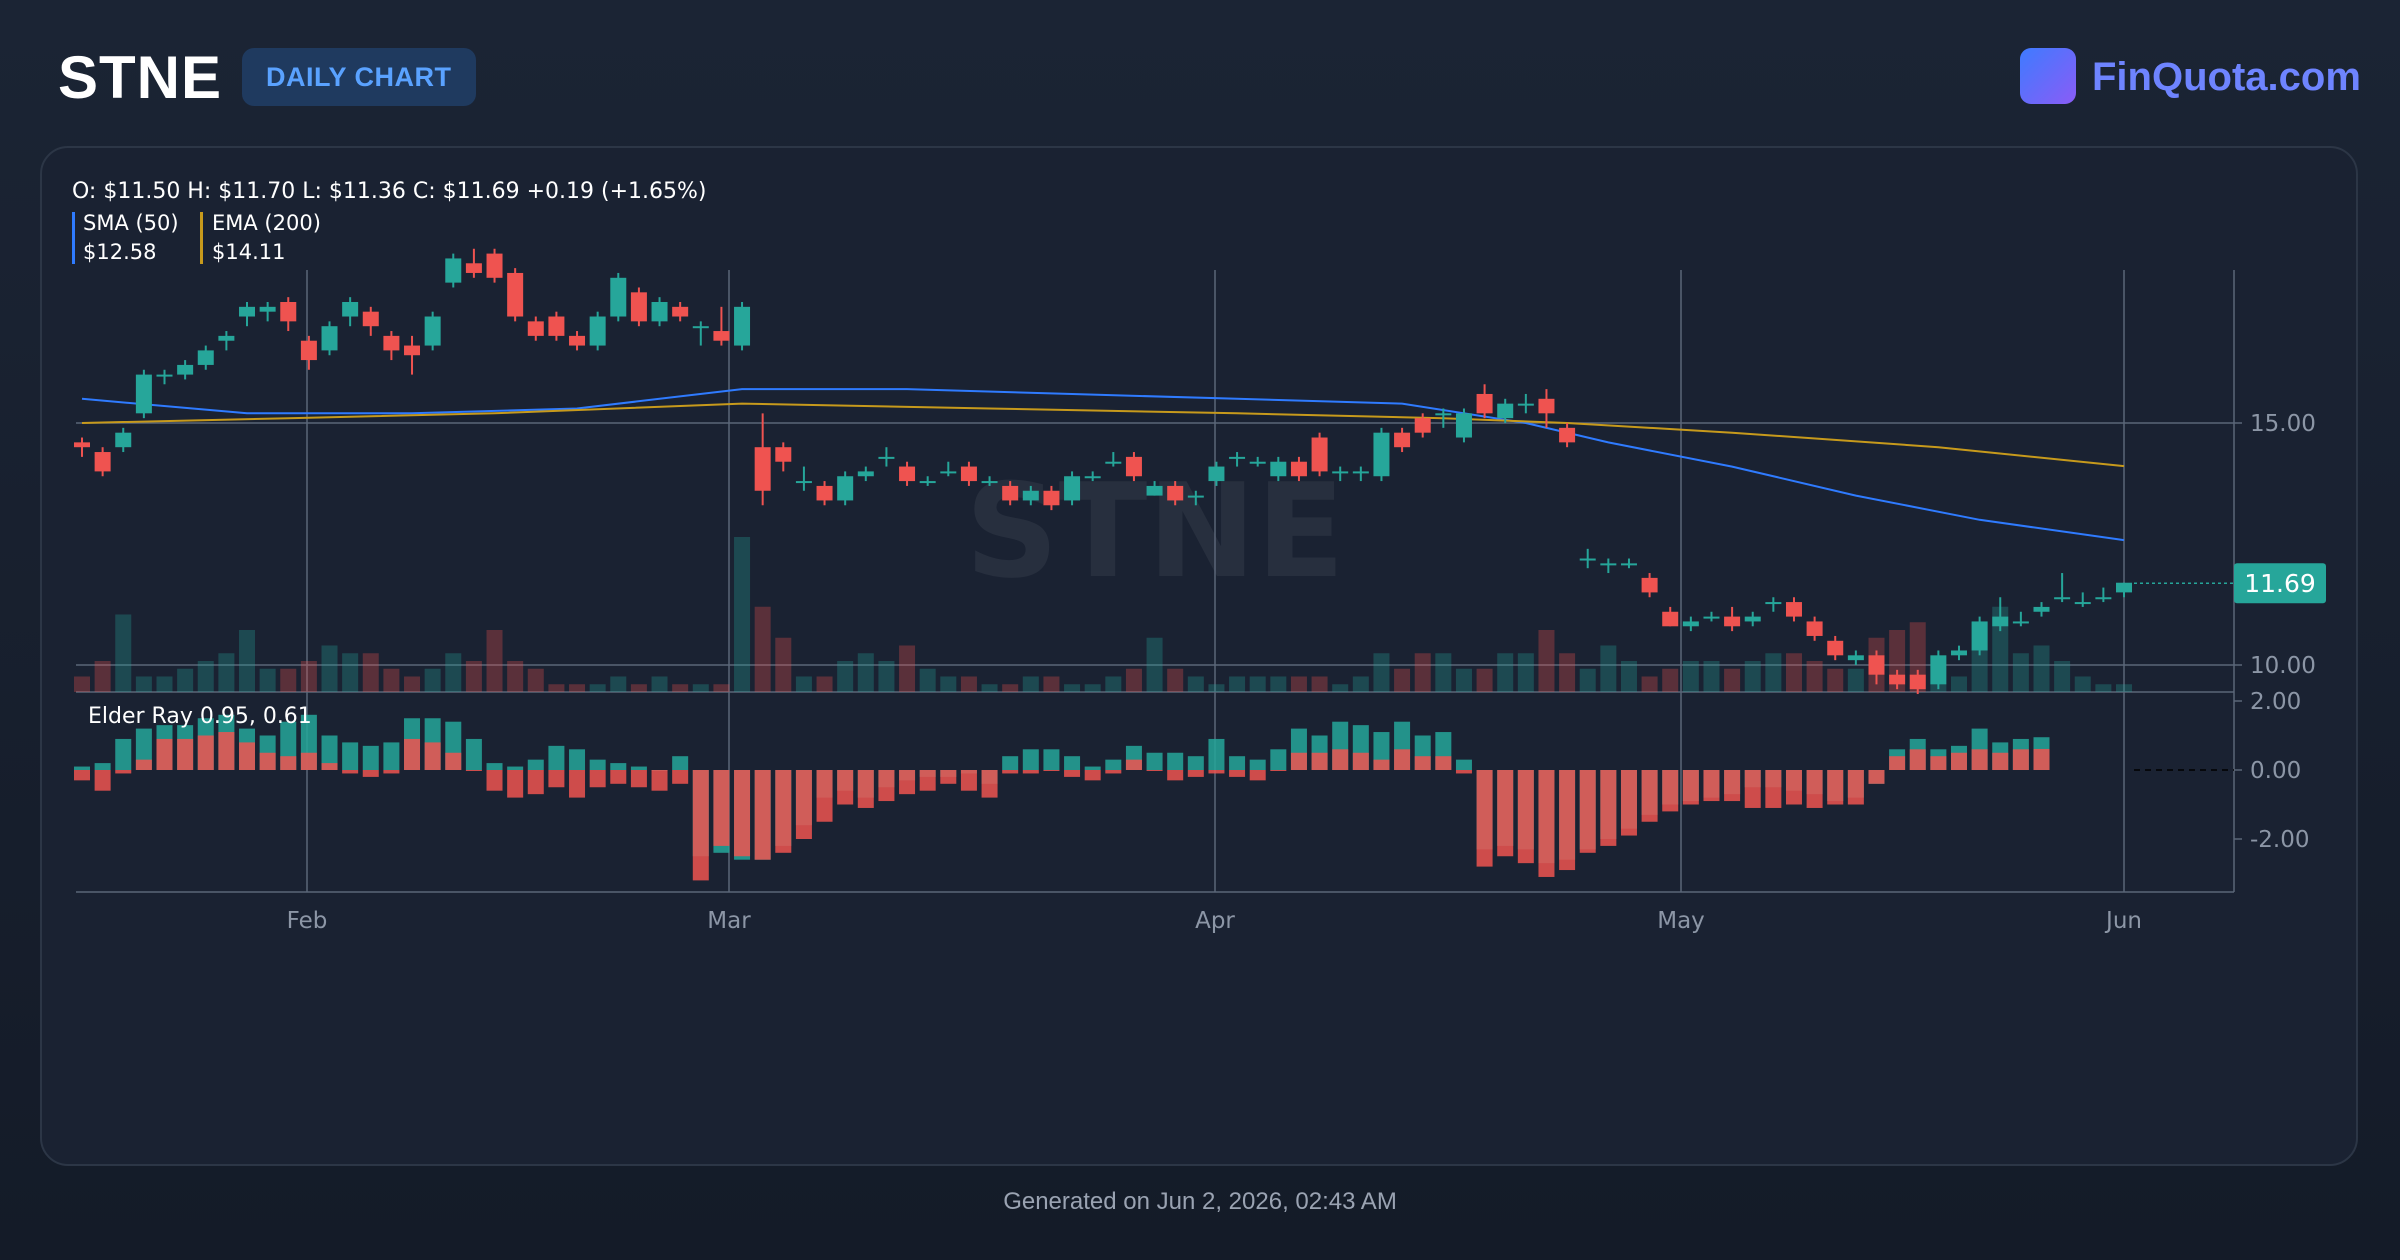  I want to click on elder-tick-label: 0.00, so click(2275, 771).